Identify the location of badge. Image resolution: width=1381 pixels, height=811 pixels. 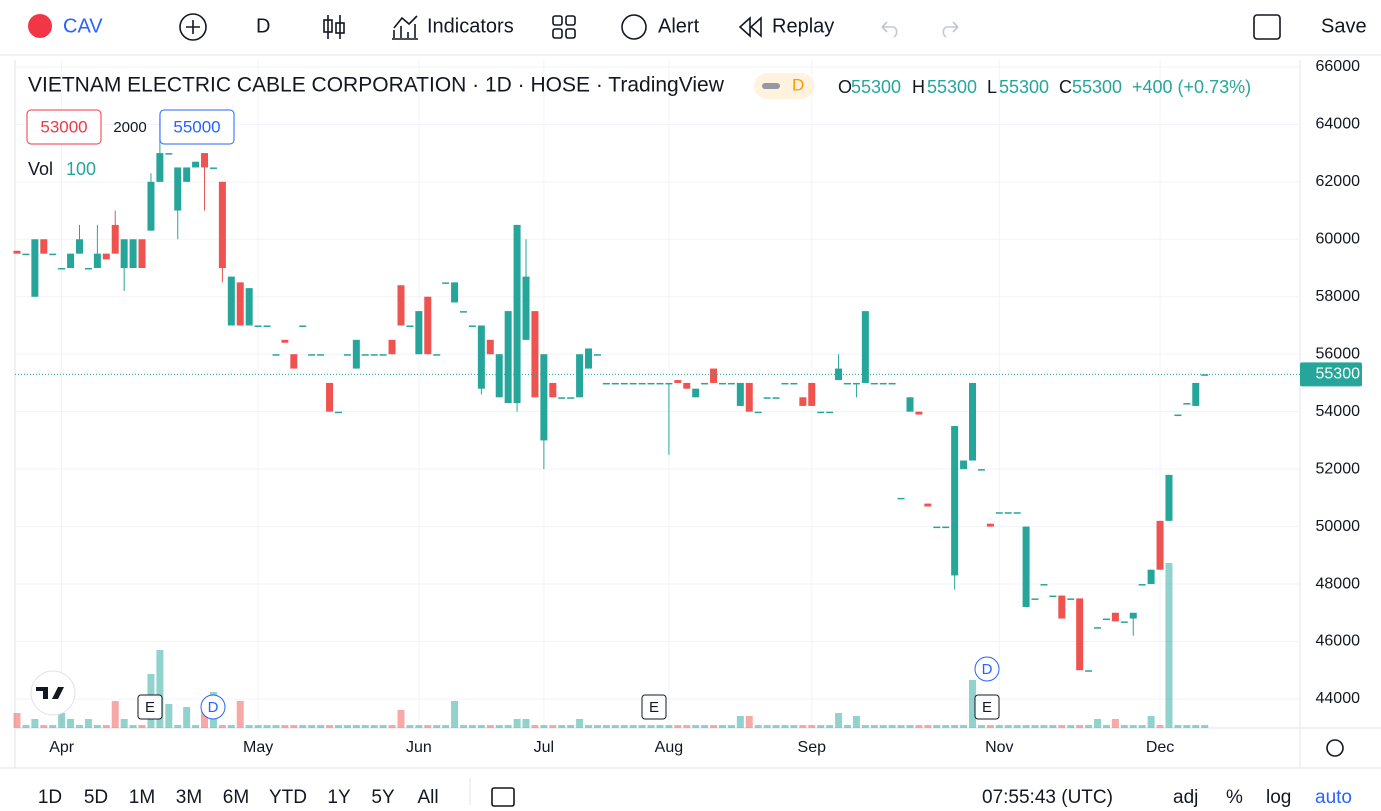
(784, 86).